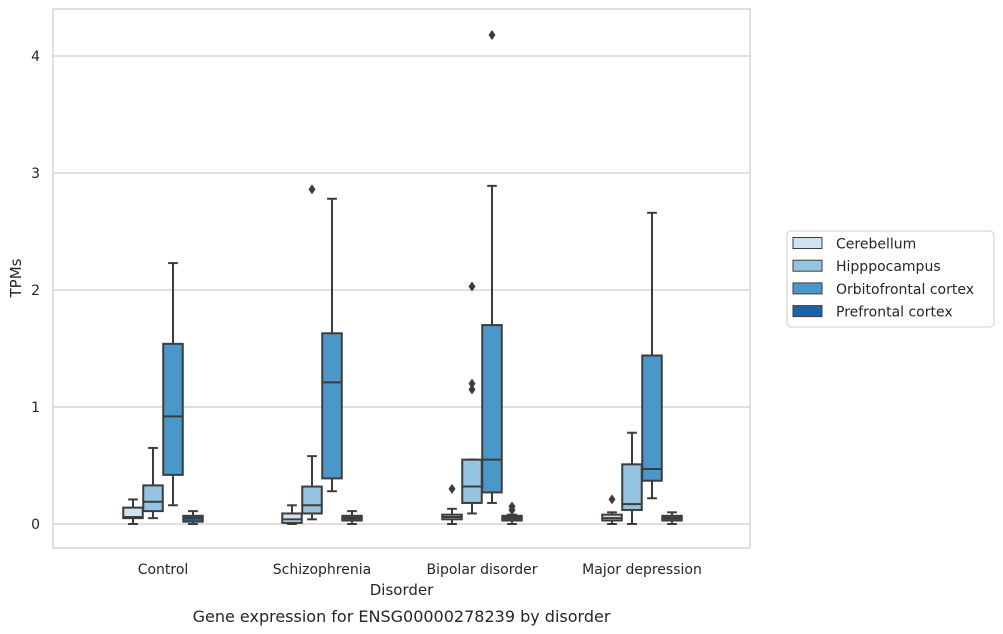 This screenshot has height=634, width=1003. I want to click on y-tick-label: 4, so click(35, 57).